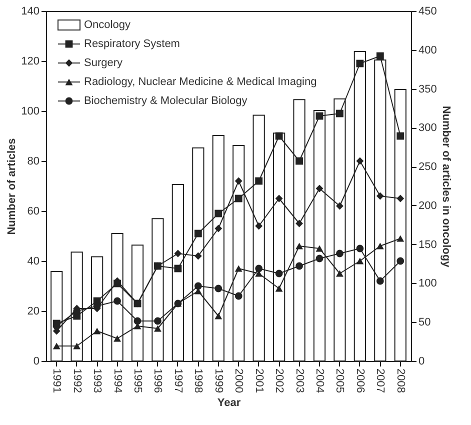 This screenshot has height=425, width=471. I want to click on x-tick-label: 1991, so click(56, 380).